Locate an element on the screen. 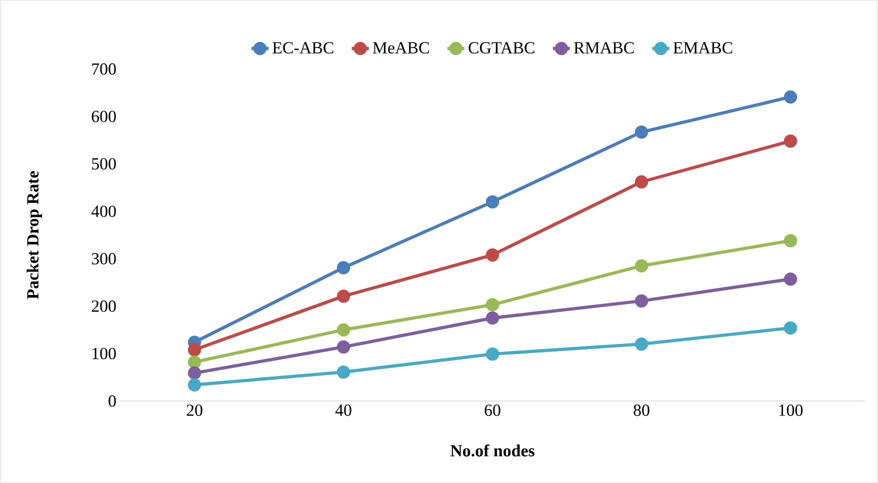 Image resolution: width=878 pixels, height=483 pixels. y-axis-title: Packet Drop Rate is located at coordinates (34, 235).